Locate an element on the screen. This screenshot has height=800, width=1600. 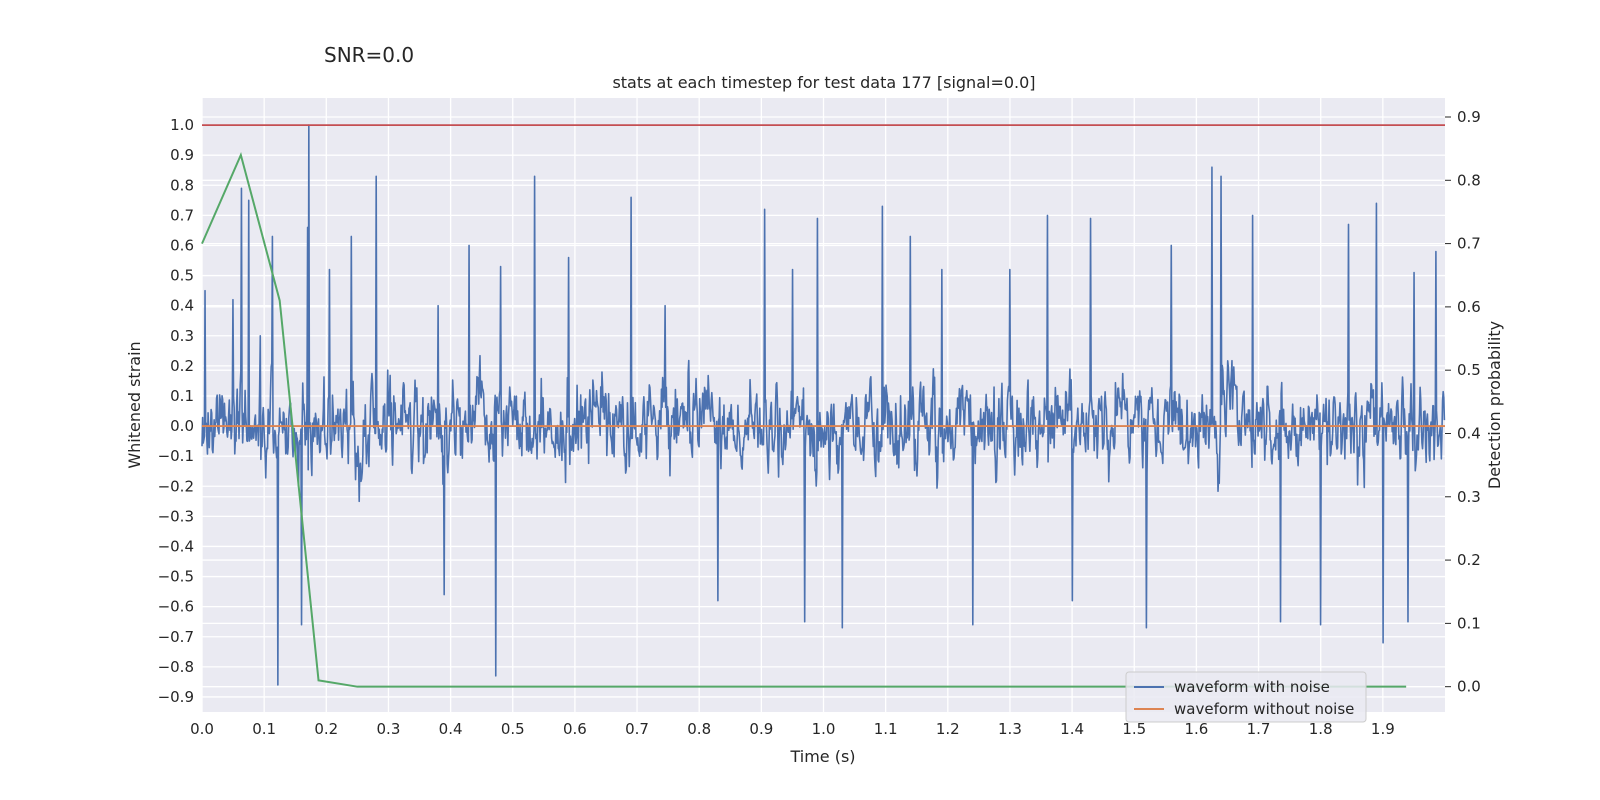
x-tick-label: 1.9 is located at coordinates (1383, 729).